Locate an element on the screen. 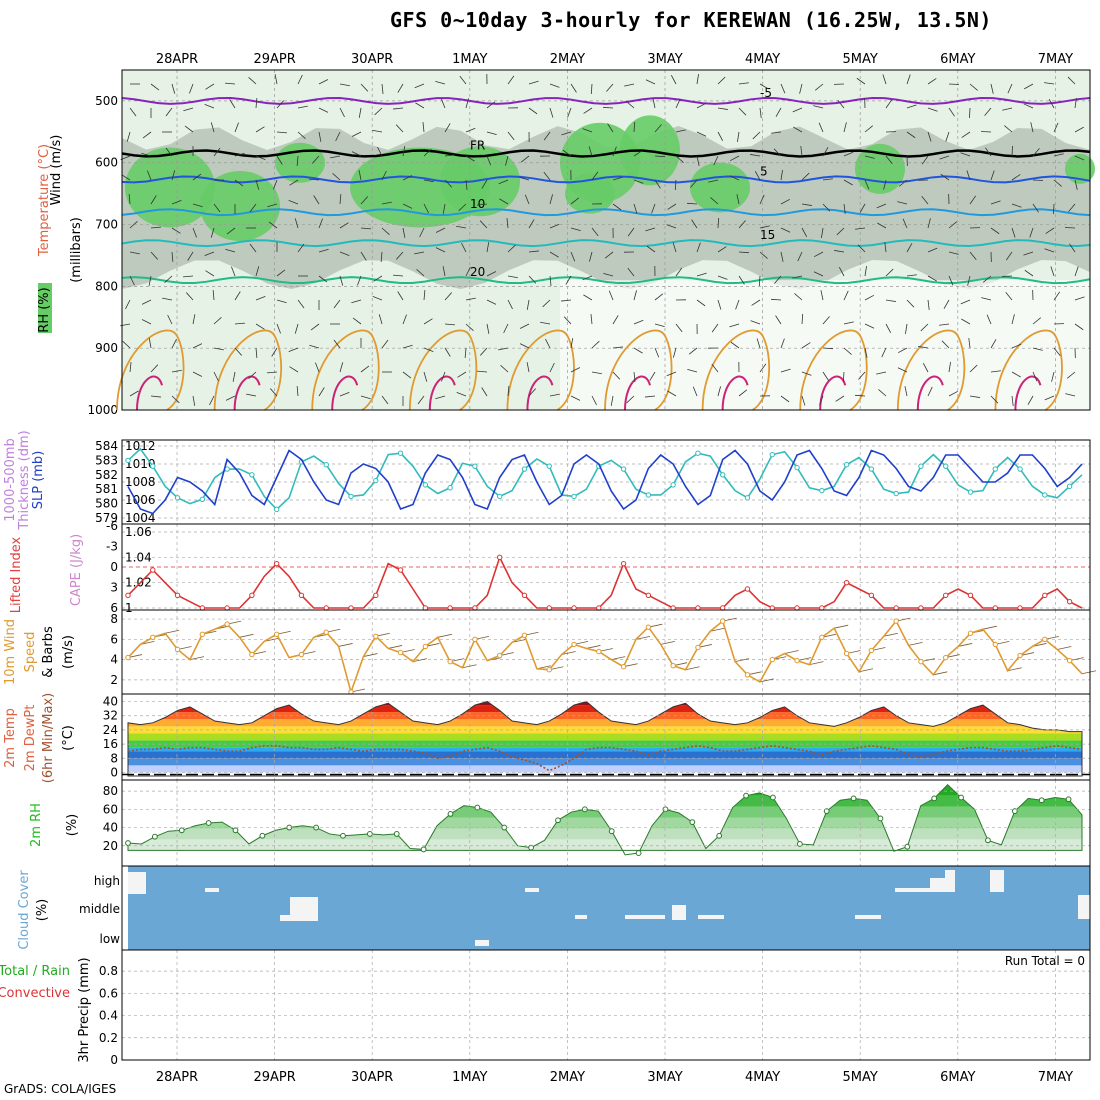  ylabel-temperature: Temperature (°C) is located at coordinates (44, 200).